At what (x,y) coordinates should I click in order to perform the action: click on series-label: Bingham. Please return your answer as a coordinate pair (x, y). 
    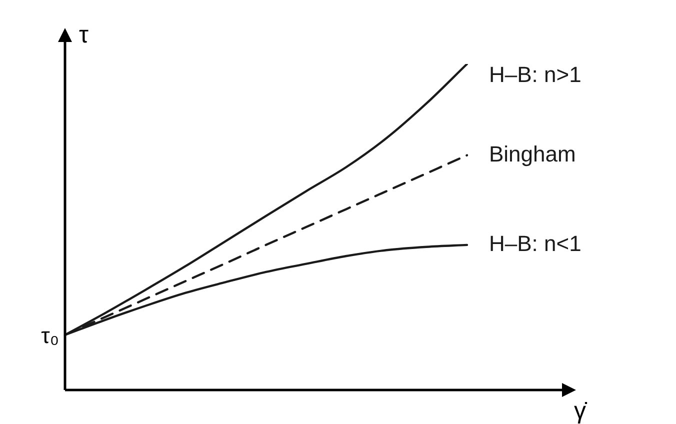
    Looking at the image, I should click on (532, 153).